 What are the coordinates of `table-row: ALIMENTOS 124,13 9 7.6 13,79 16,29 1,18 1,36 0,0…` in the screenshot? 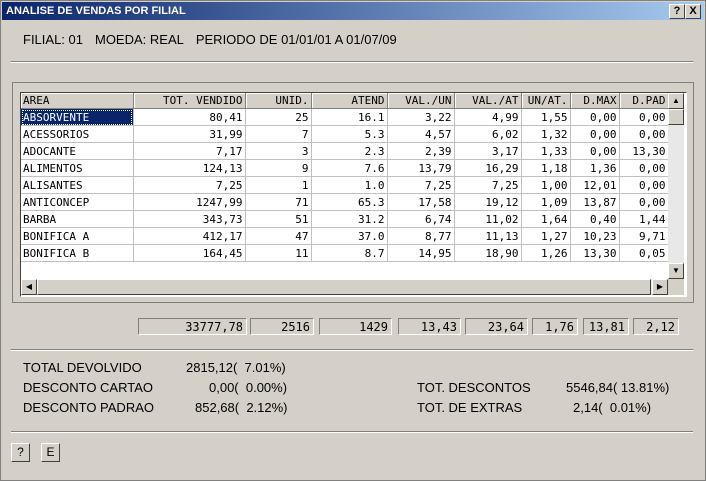 It's located at (345, 168).